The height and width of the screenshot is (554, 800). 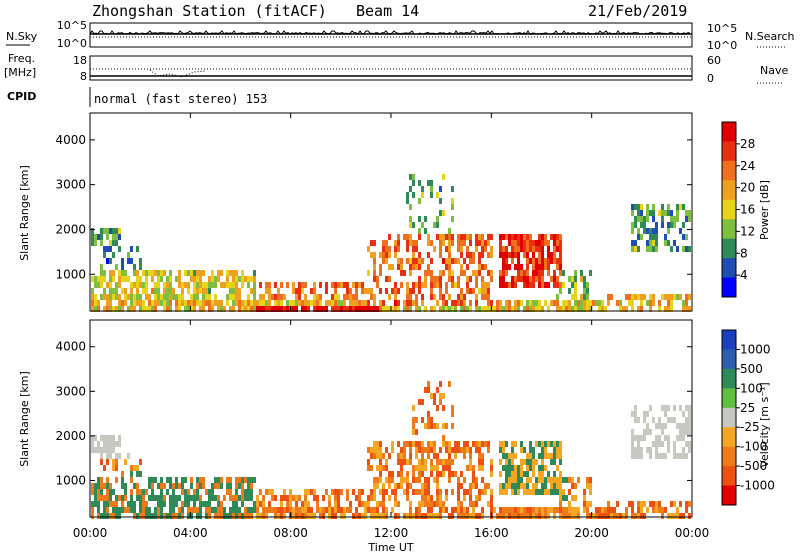 What do you see at coordinates (400, 35) in the screenshot?
I see `noise-panel: 10^5 10^0 10^5 10^0 N.Sky N.Search` at bounding box center [400, 35].